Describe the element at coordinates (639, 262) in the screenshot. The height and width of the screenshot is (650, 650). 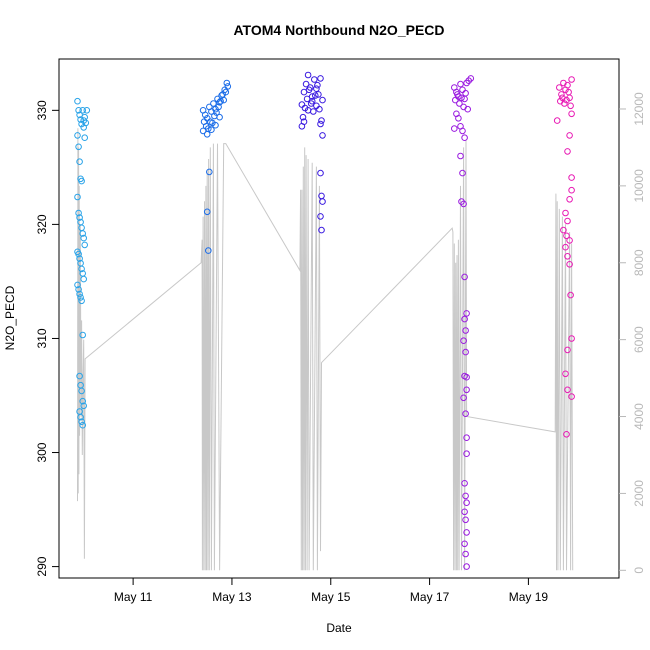
I see `y2-tick-label: 8000` at that location.